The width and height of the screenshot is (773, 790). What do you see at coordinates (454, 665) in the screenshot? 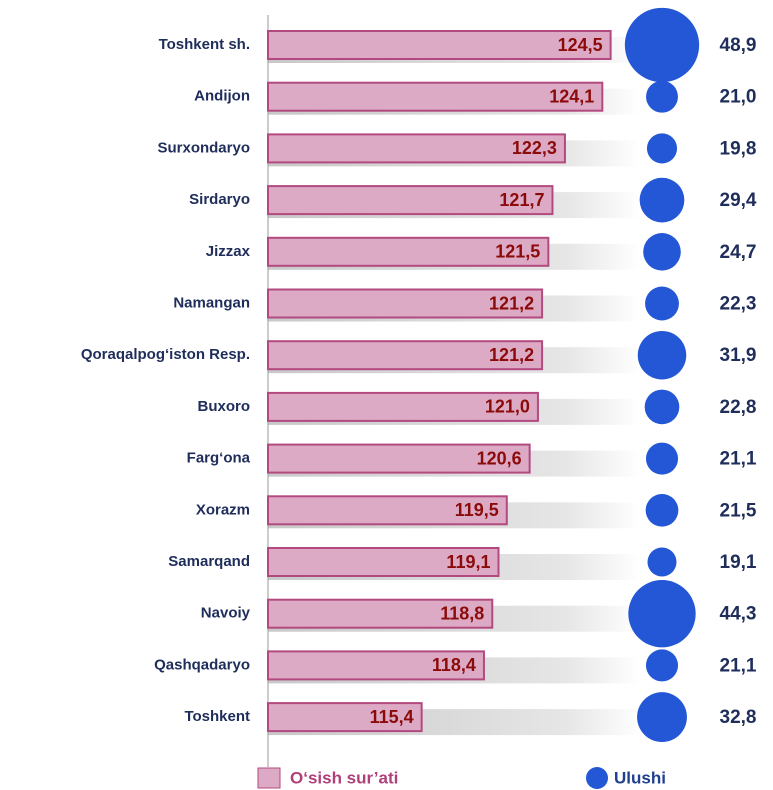
I see `bar-value-label: 118,4` at bounding box center [454, 665].